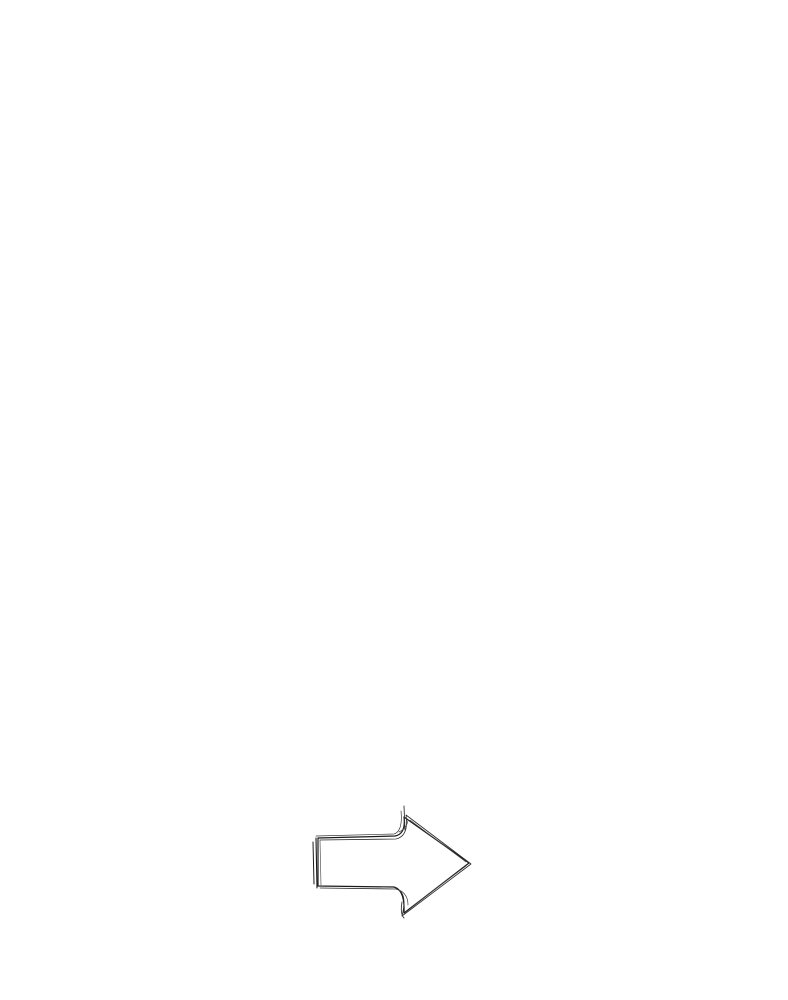 This screenshot has width=788, height=1000. I want to click on arrow-fill, so click(393, 865).